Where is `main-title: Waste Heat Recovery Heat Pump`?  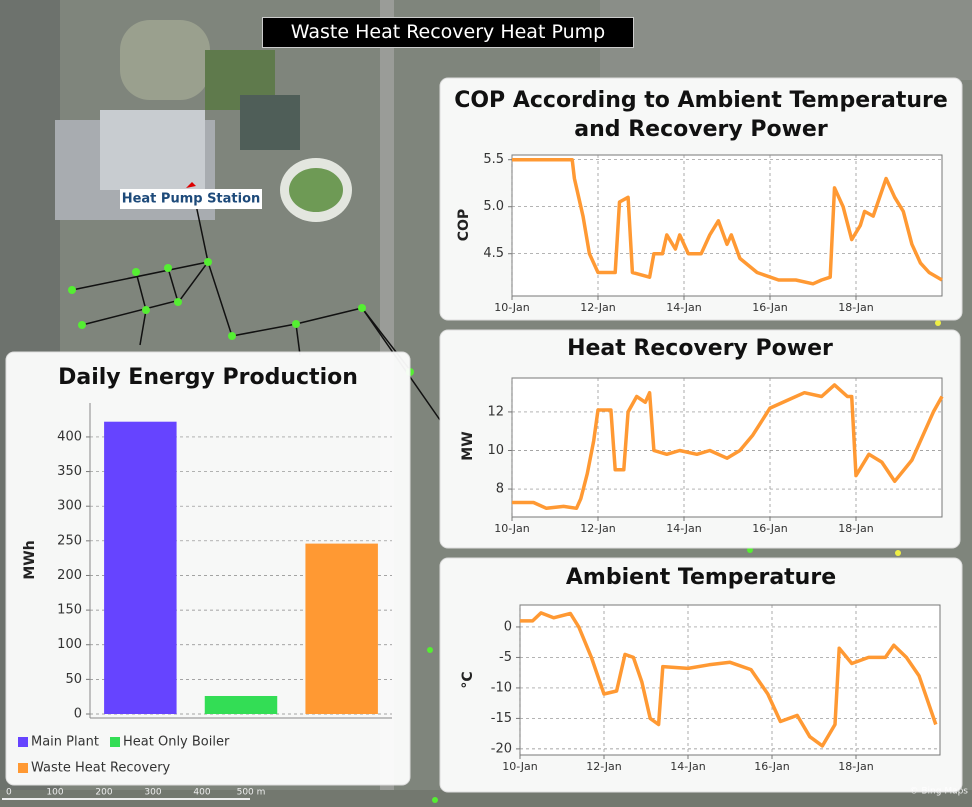 main-title: Waste Heat Recovery Heat Pump is located at coordinates (448, 32).